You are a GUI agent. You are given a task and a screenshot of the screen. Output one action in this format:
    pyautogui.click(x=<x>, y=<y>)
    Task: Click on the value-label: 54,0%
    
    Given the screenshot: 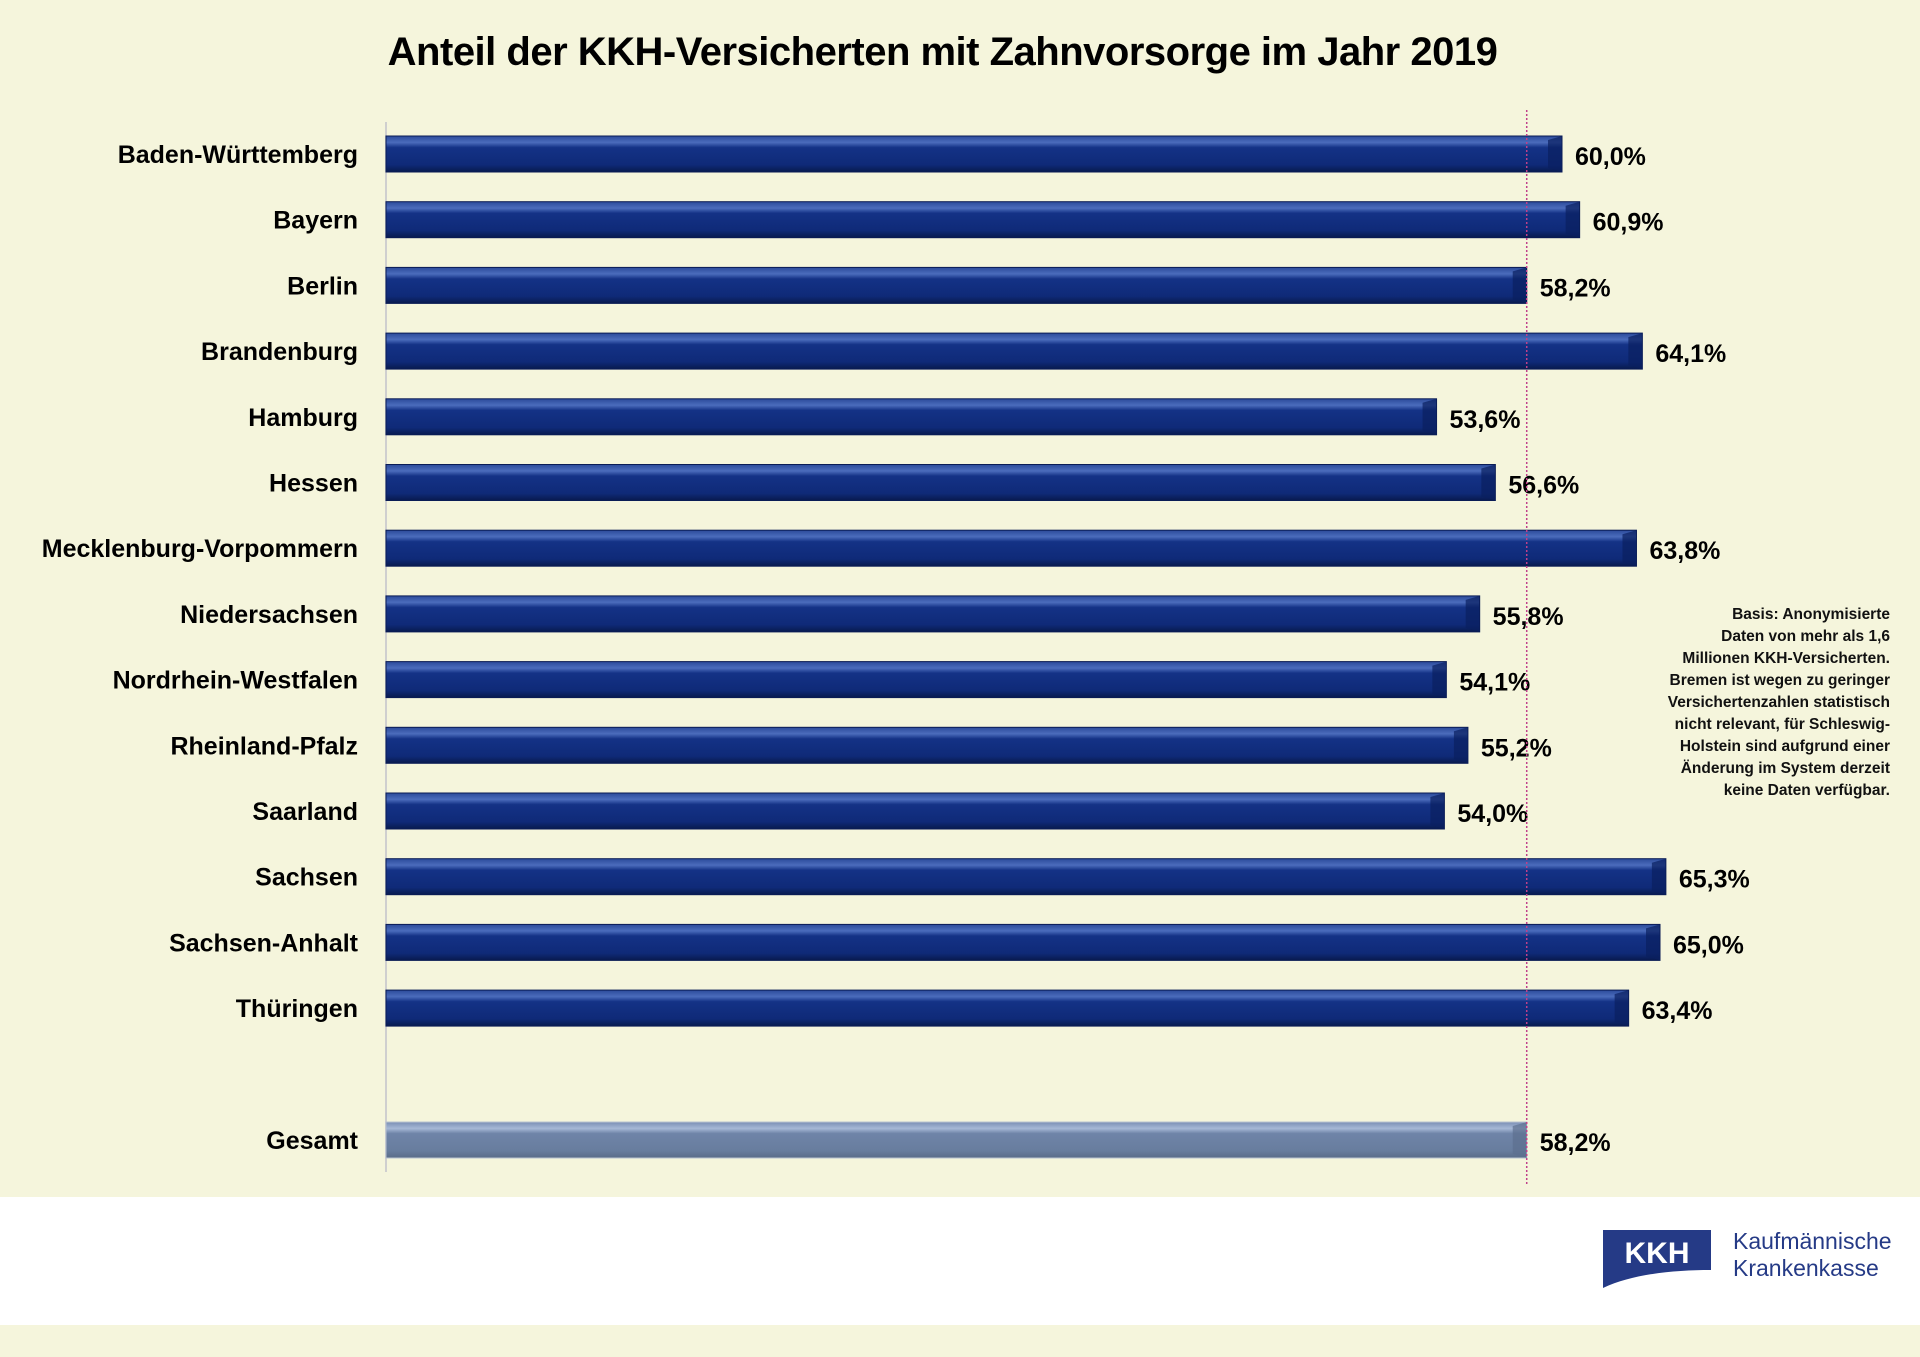 What is the action you would take?
    pyautogui.click(x=1492, y=814)
    